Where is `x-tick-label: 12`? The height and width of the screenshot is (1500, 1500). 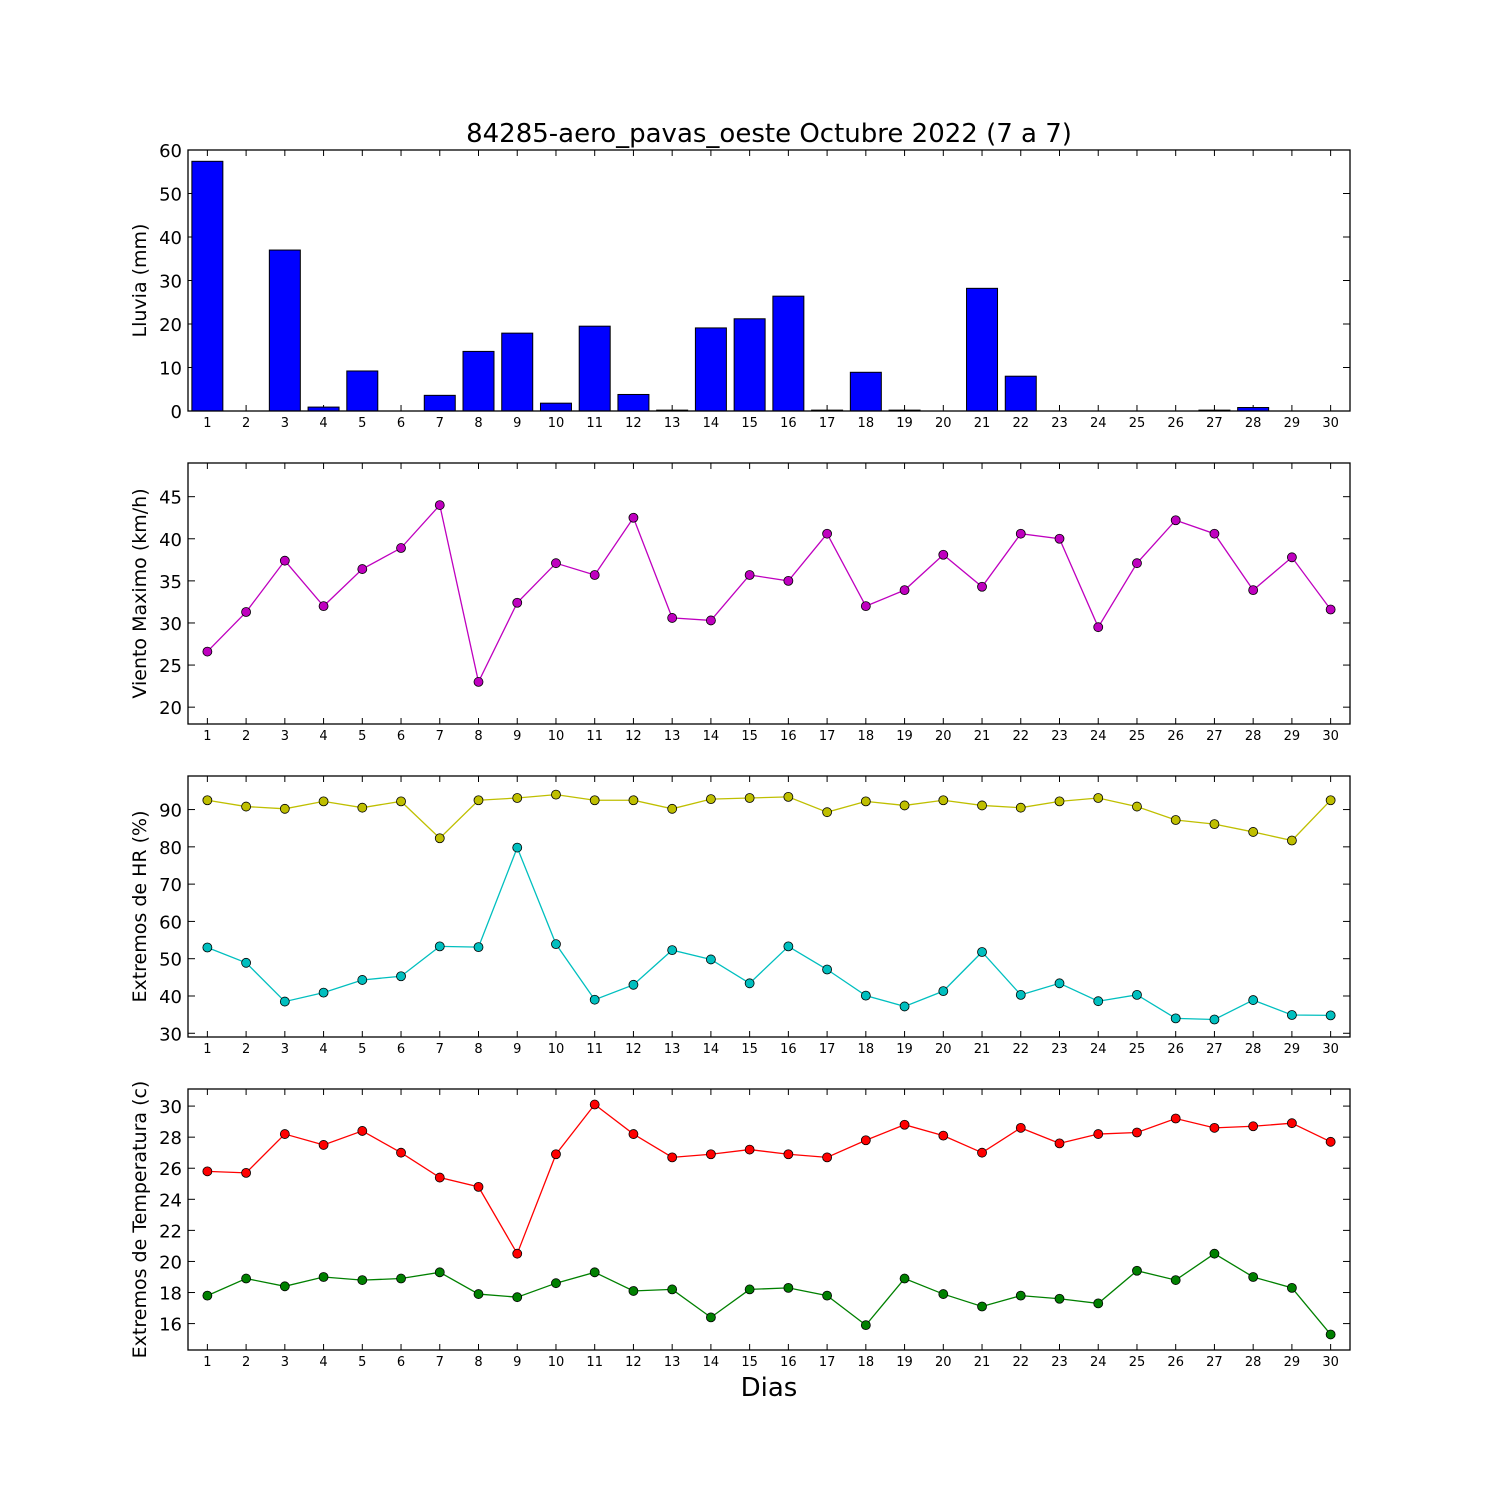
x-tick-label: 12 is located at coordinates (633, 1362).